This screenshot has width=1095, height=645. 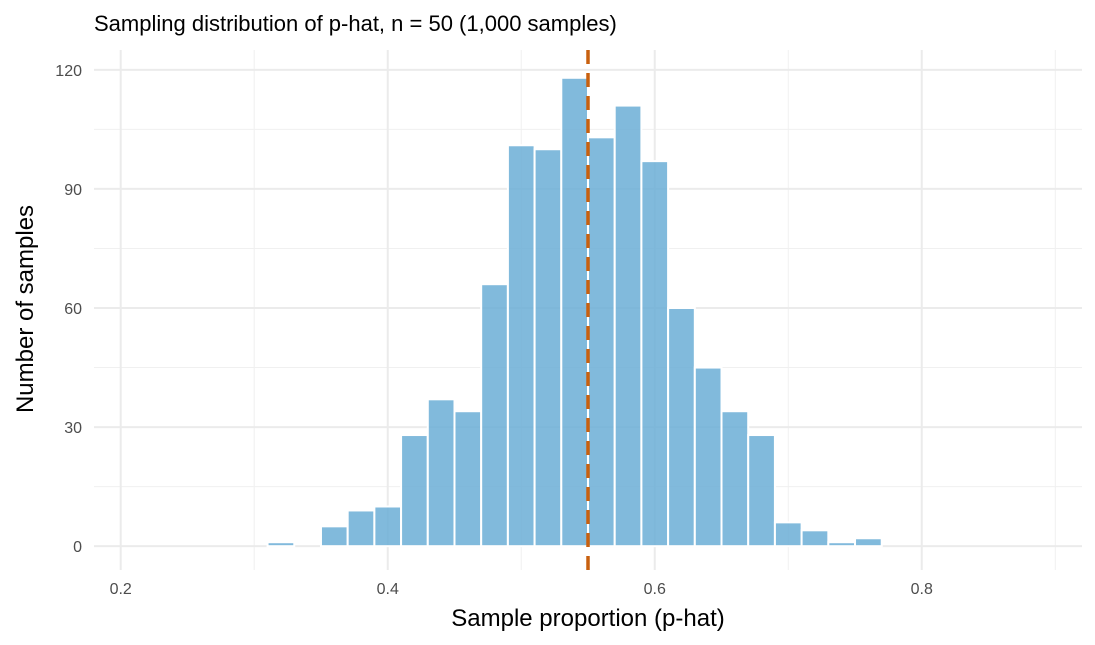 I want to click on y-axis-title: Number of samples, so click(x=25, y=309).